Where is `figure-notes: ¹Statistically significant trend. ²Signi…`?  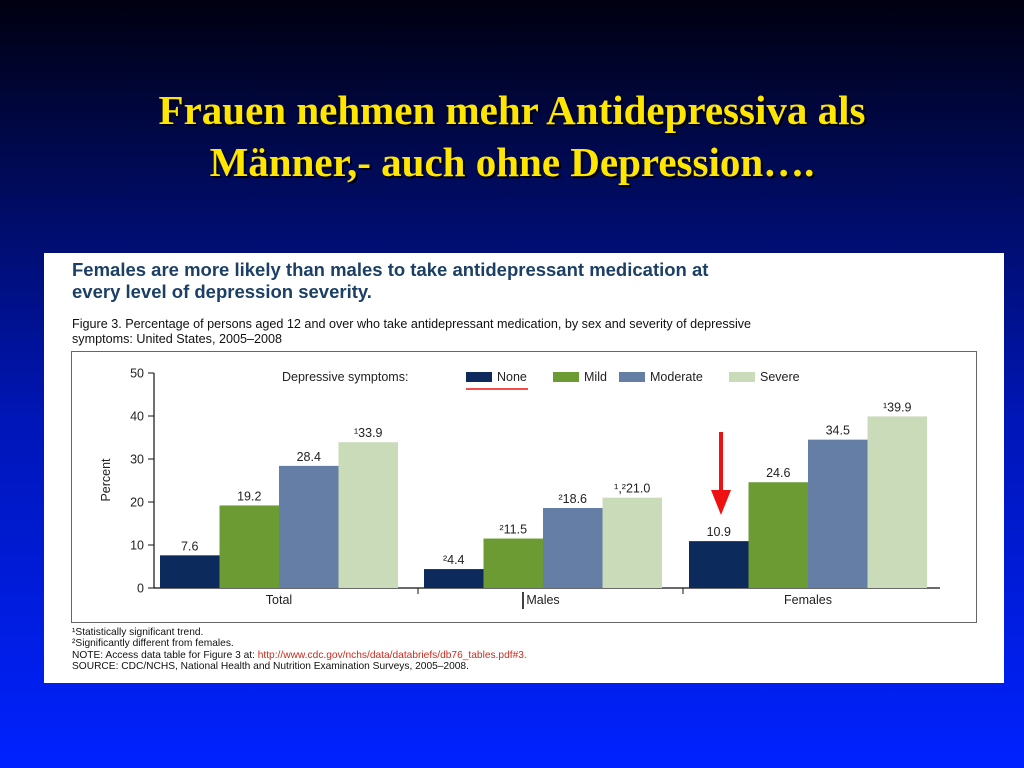
figure-notes: ¹Statistically significant trend. ²Signi… is located at coordinates (532, 649).